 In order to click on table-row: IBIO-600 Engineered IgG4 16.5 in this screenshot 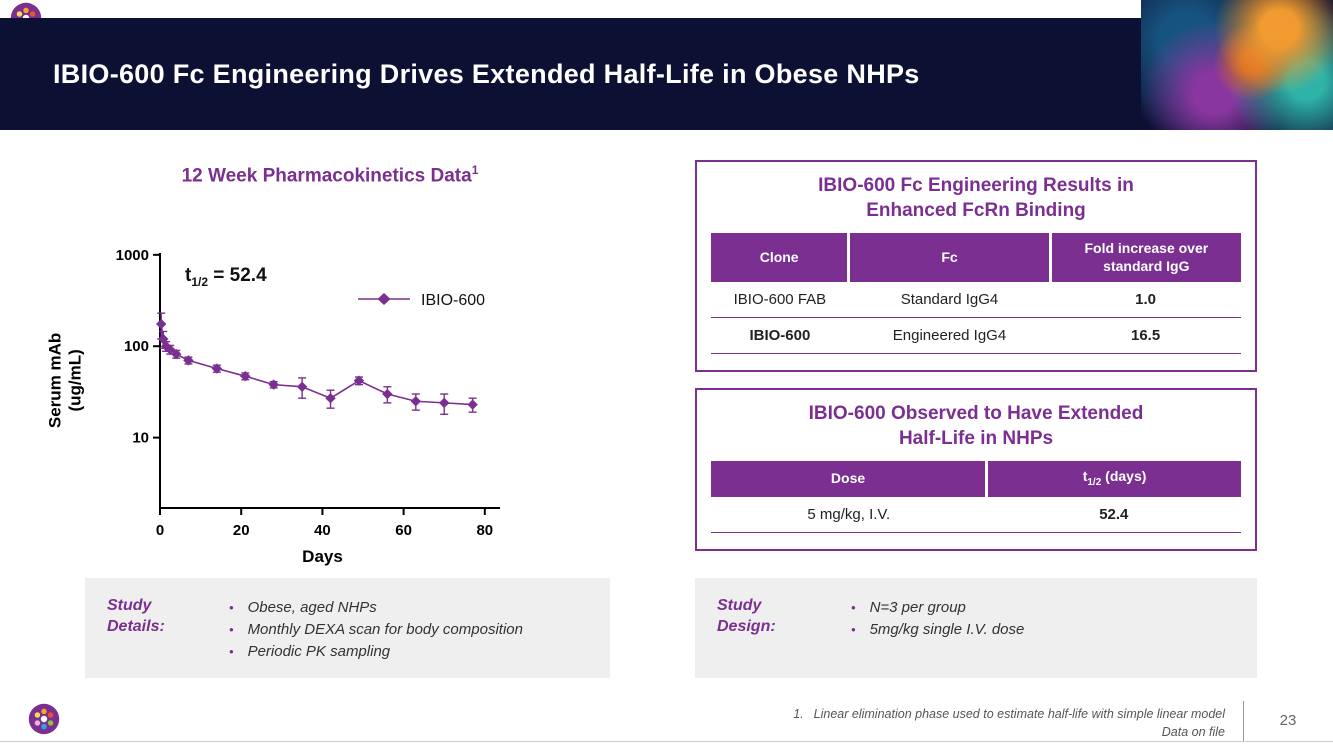, I will do `click(976, 336)`.